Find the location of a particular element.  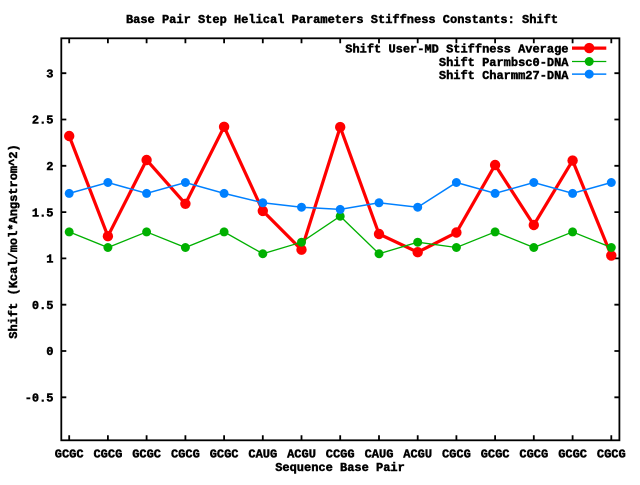

svg-text: 0.5 is located at coordinates (43, 306).